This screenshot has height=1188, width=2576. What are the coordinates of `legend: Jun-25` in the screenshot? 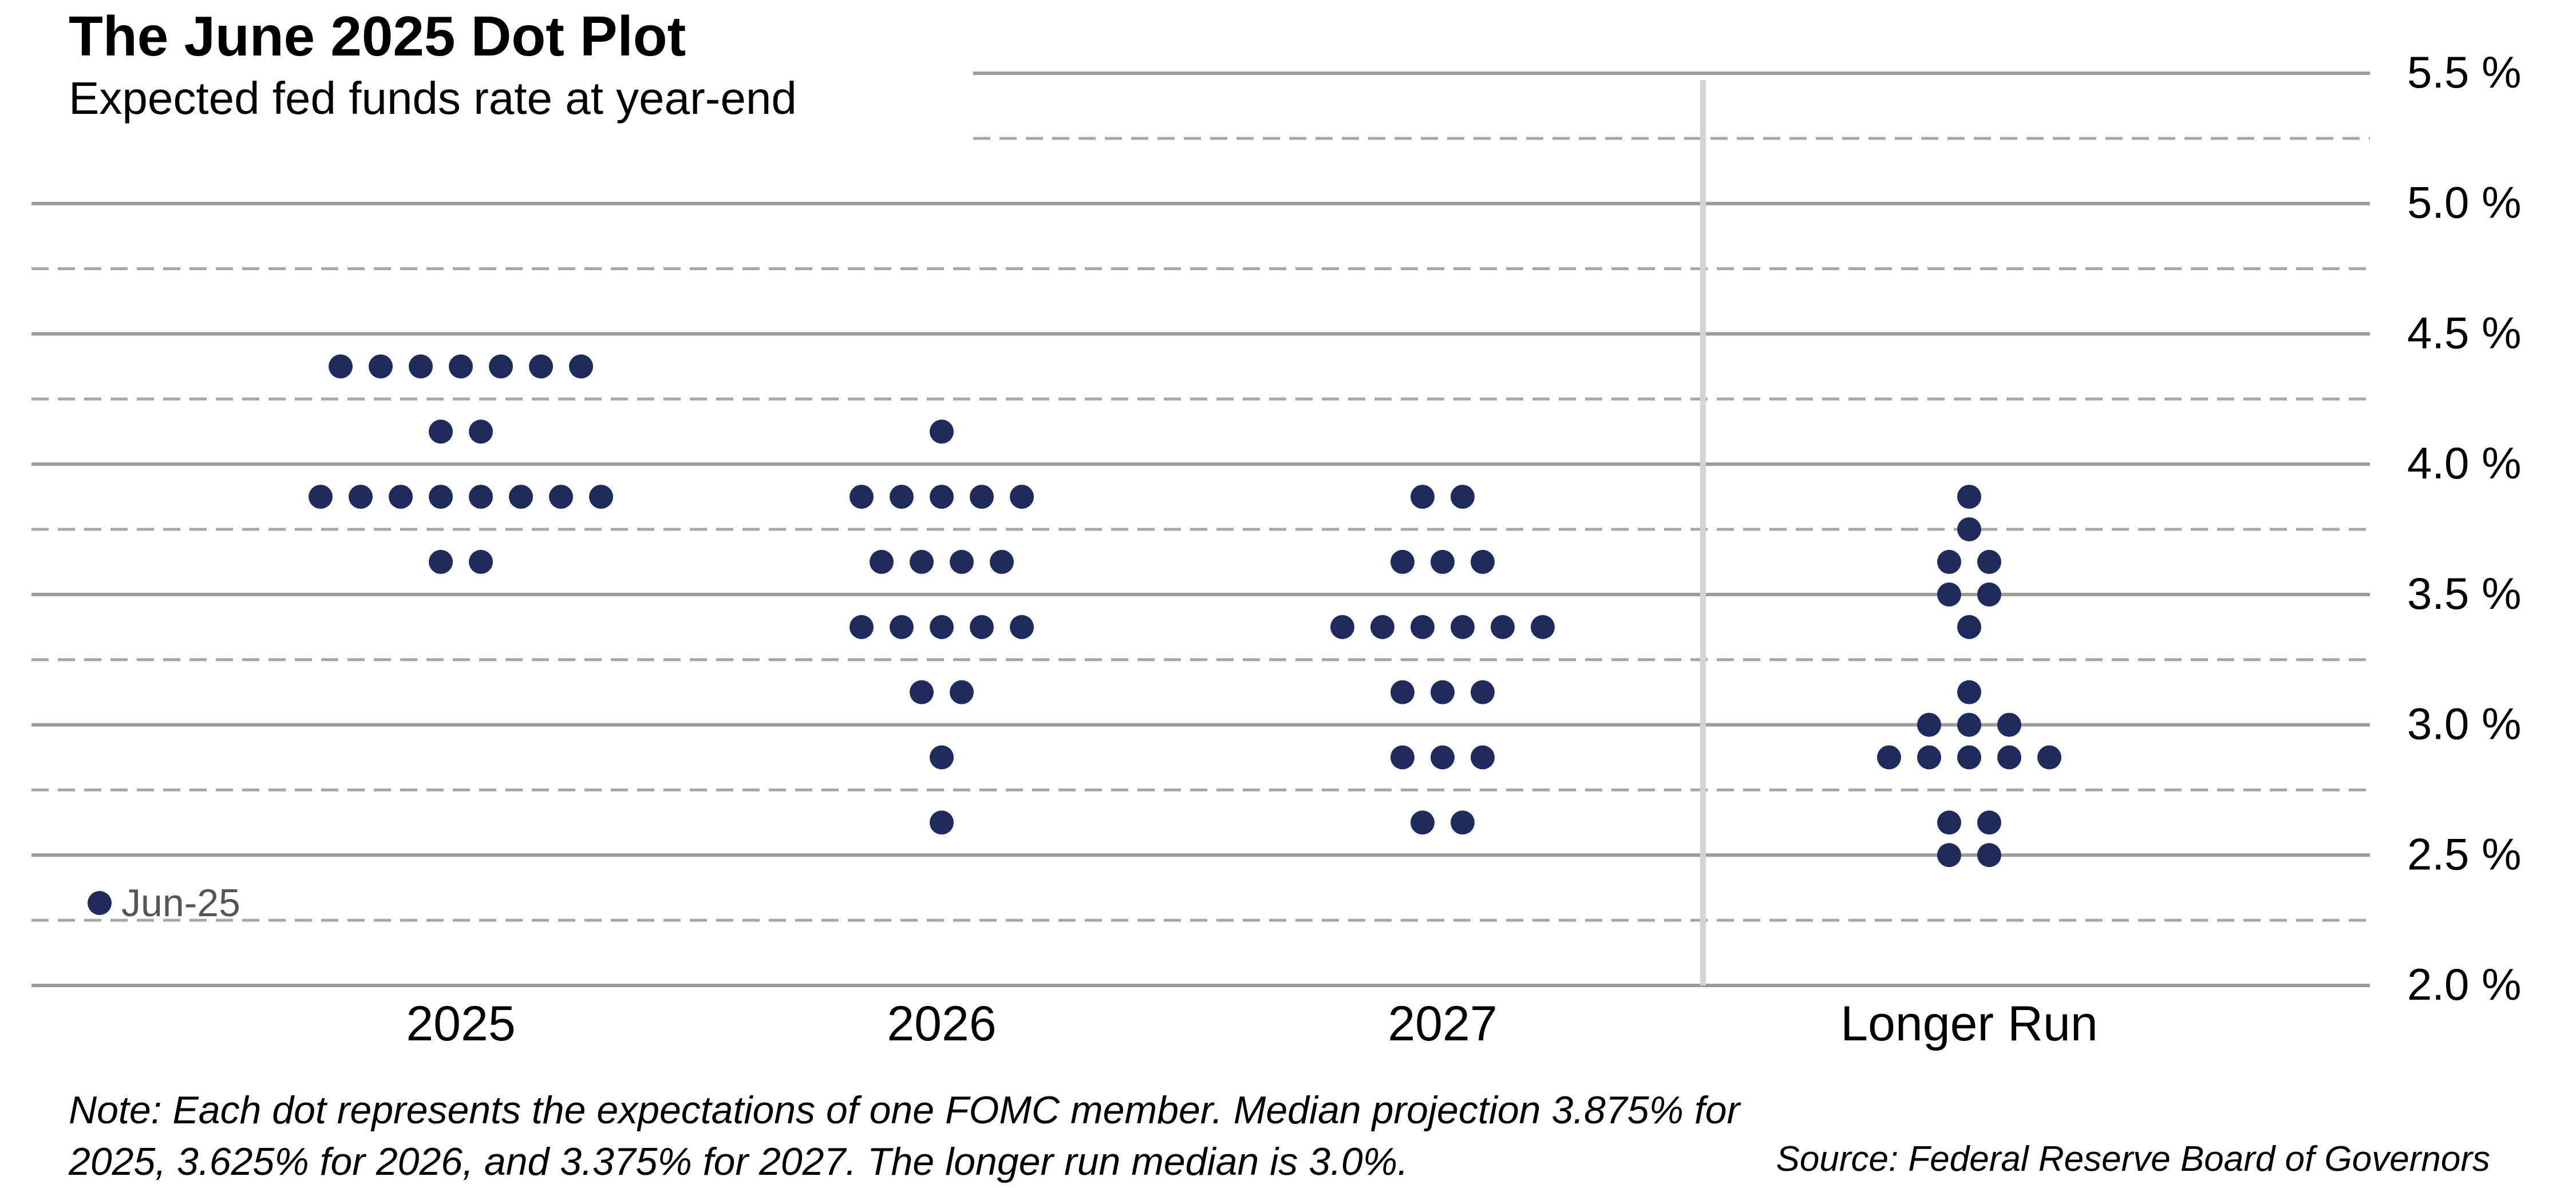 It's located at (164, 903).